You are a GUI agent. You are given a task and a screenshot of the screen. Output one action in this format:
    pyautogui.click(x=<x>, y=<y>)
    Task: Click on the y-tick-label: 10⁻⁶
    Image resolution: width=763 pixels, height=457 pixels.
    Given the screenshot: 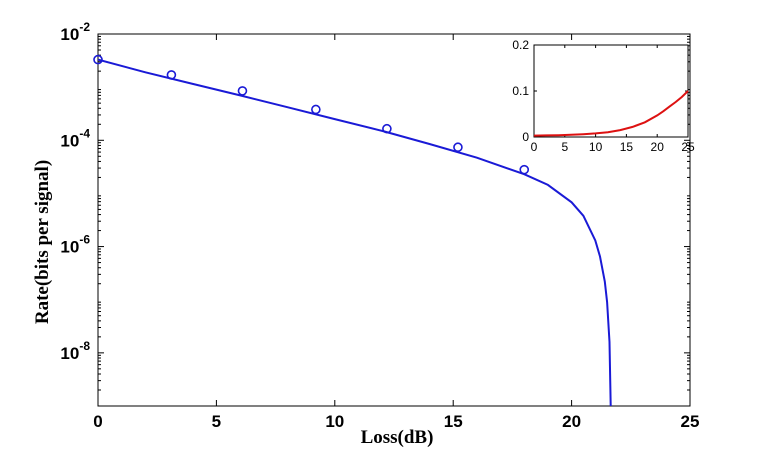 What is the action you would take?
    pyautogui.click(x=75, y=245)
    